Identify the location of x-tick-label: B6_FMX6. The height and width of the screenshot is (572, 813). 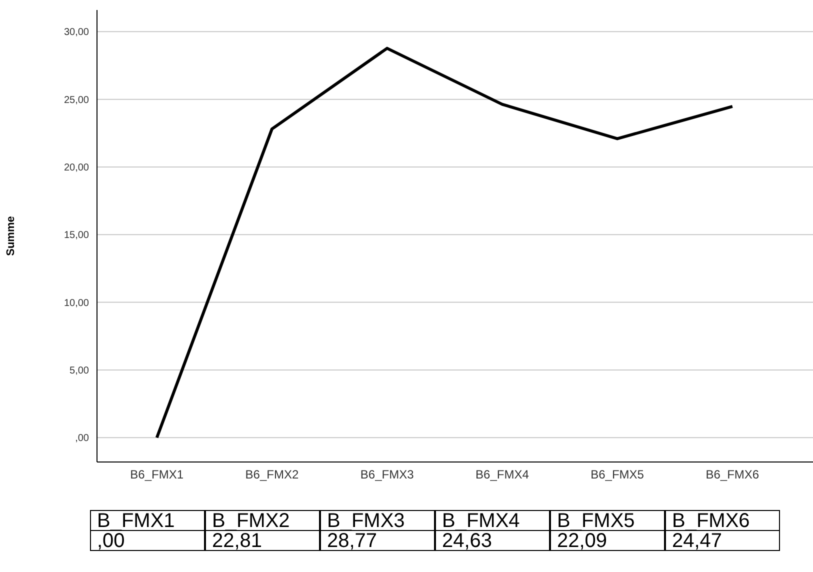
(733, 475).